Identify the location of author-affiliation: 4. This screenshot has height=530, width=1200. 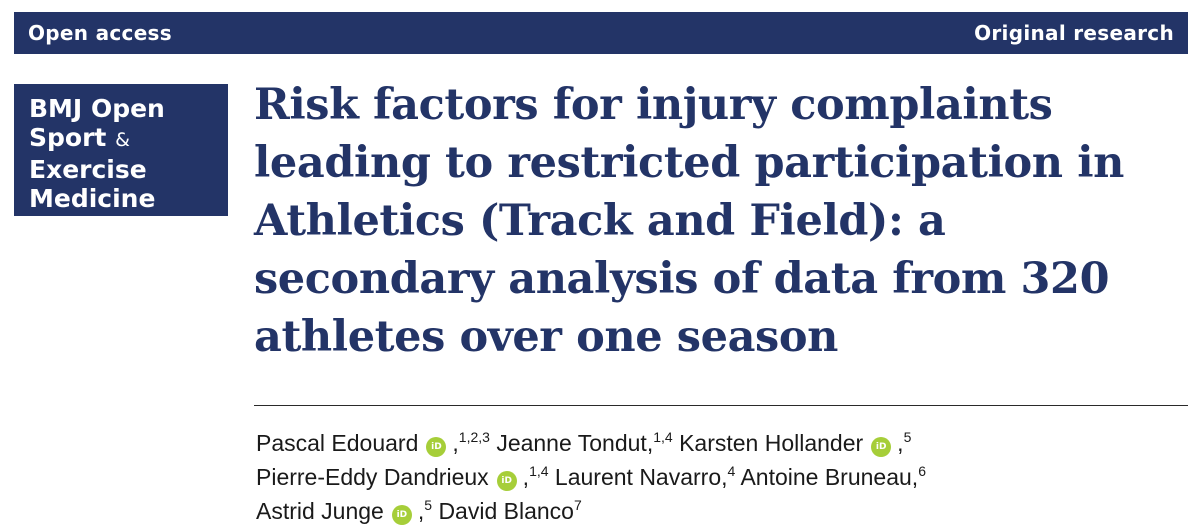
(731, 471).